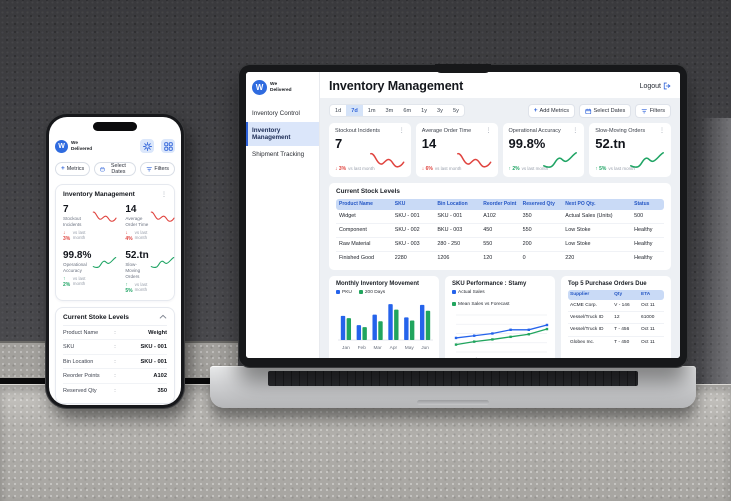  Describe the element at coordinates (160, 376) in the screenshot. I see `field-value: A102` at that location.